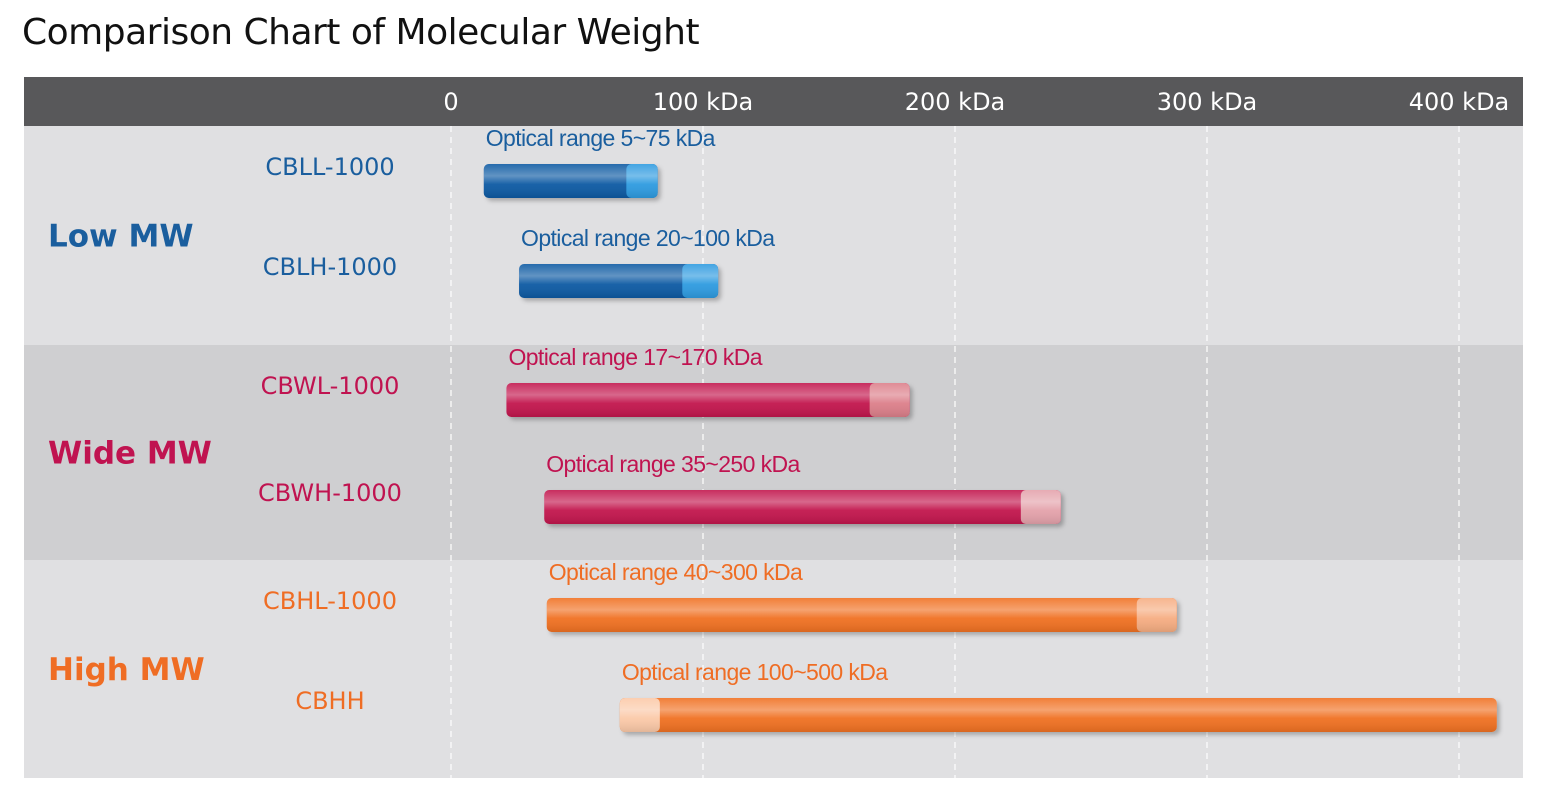  What do you see at coordinates (130, 454) in the screenshot?
I see `group-label-1: Wide MW` at bounding box center [130, 454].